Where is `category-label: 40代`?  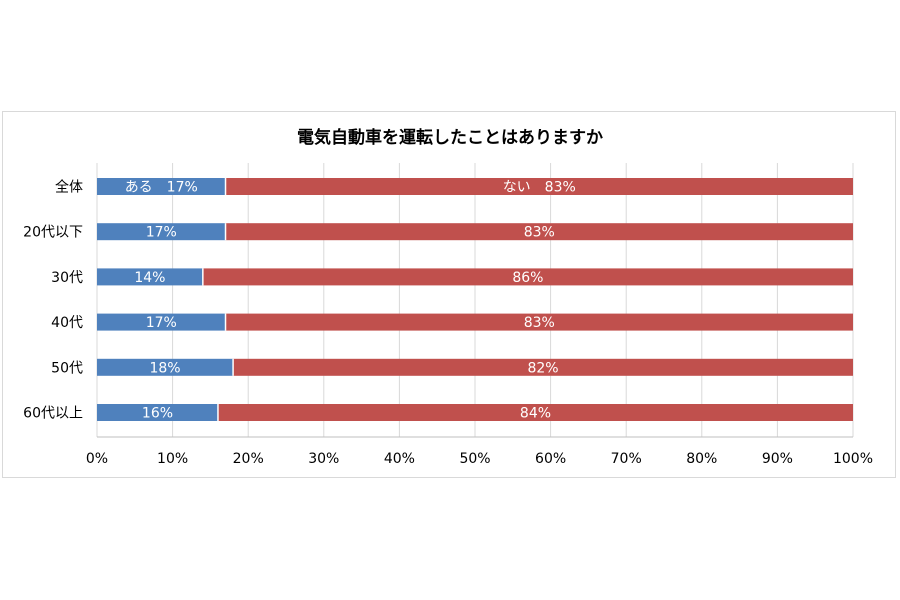 category-label: 40代 is located at coordinates (67, 323).